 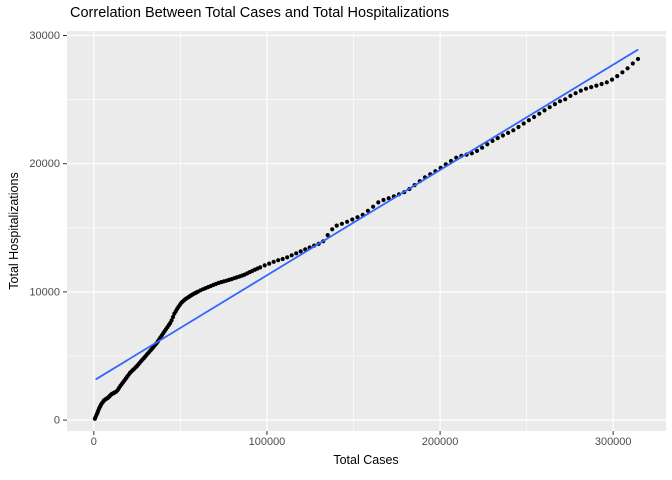 What do you see at coordinates (440, 442) in the screenshot?
I see `x-tick-label: 200000` at bounding box center [440, 442].